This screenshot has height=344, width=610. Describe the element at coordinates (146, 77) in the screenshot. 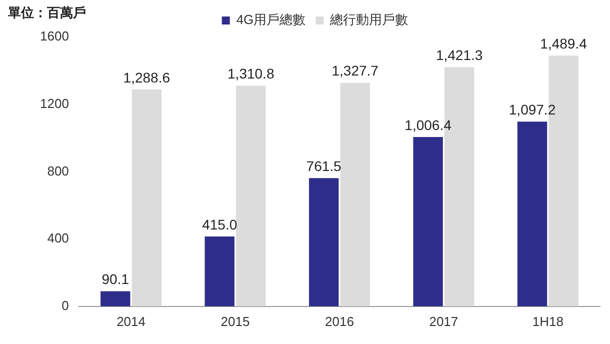

I see `data-label: 1,288.6` at that location.